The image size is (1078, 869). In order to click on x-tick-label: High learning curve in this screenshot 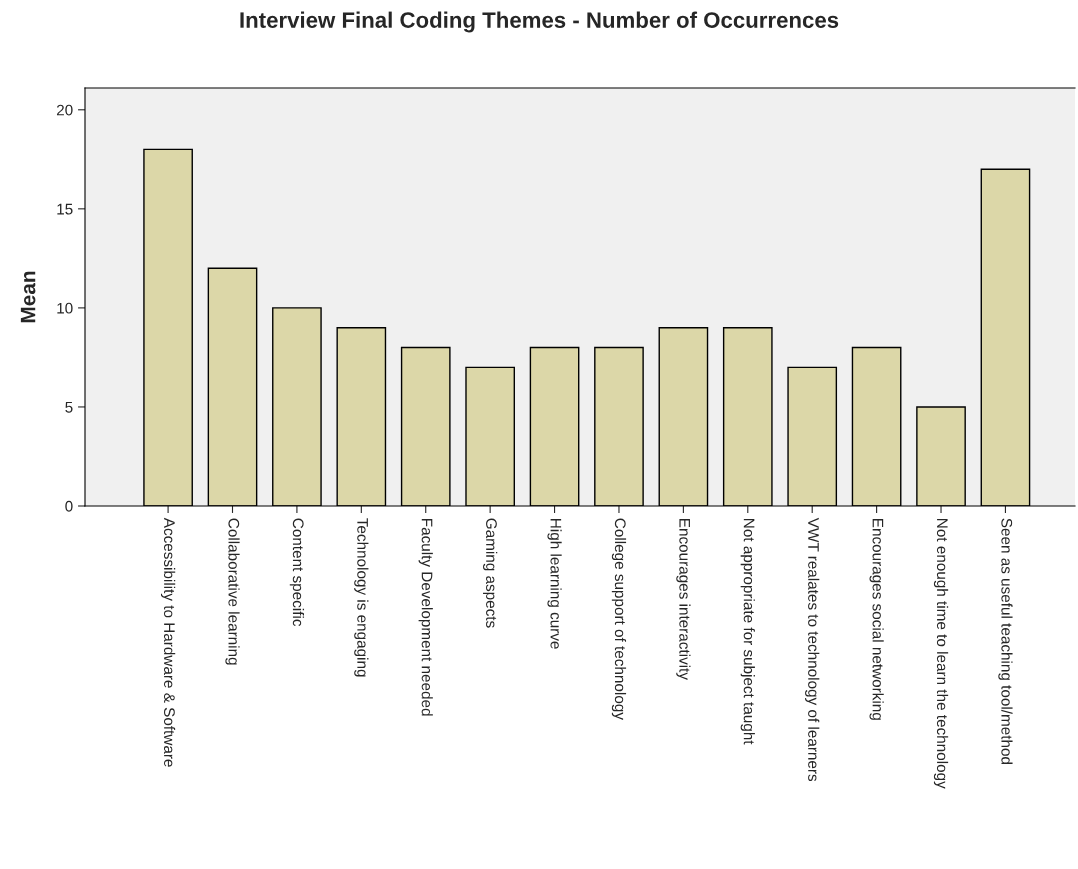, I will do `click(554, 584)`.